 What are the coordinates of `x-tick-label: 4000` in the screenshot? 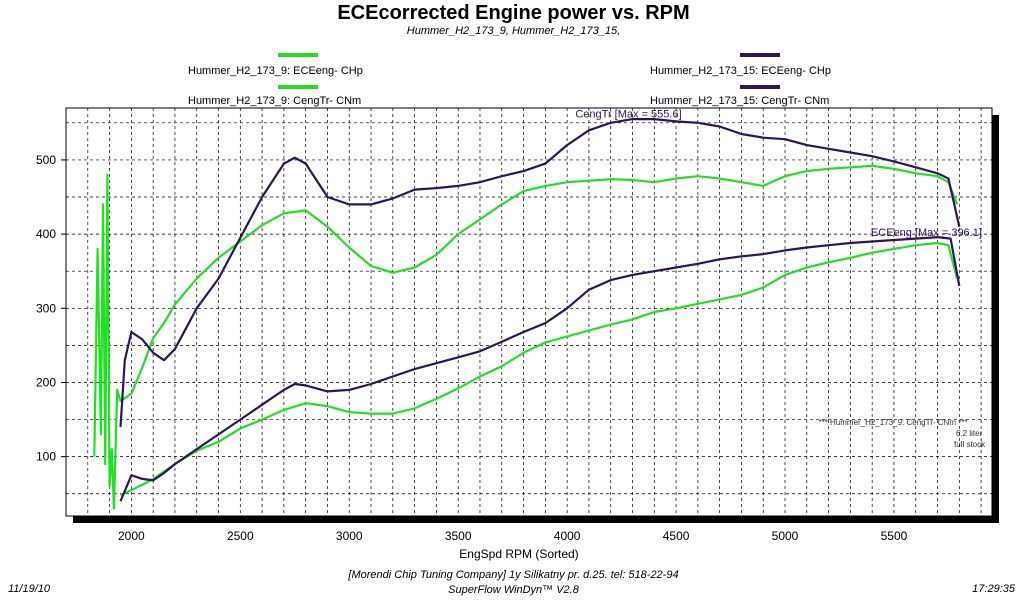 It's located at (567, 536).